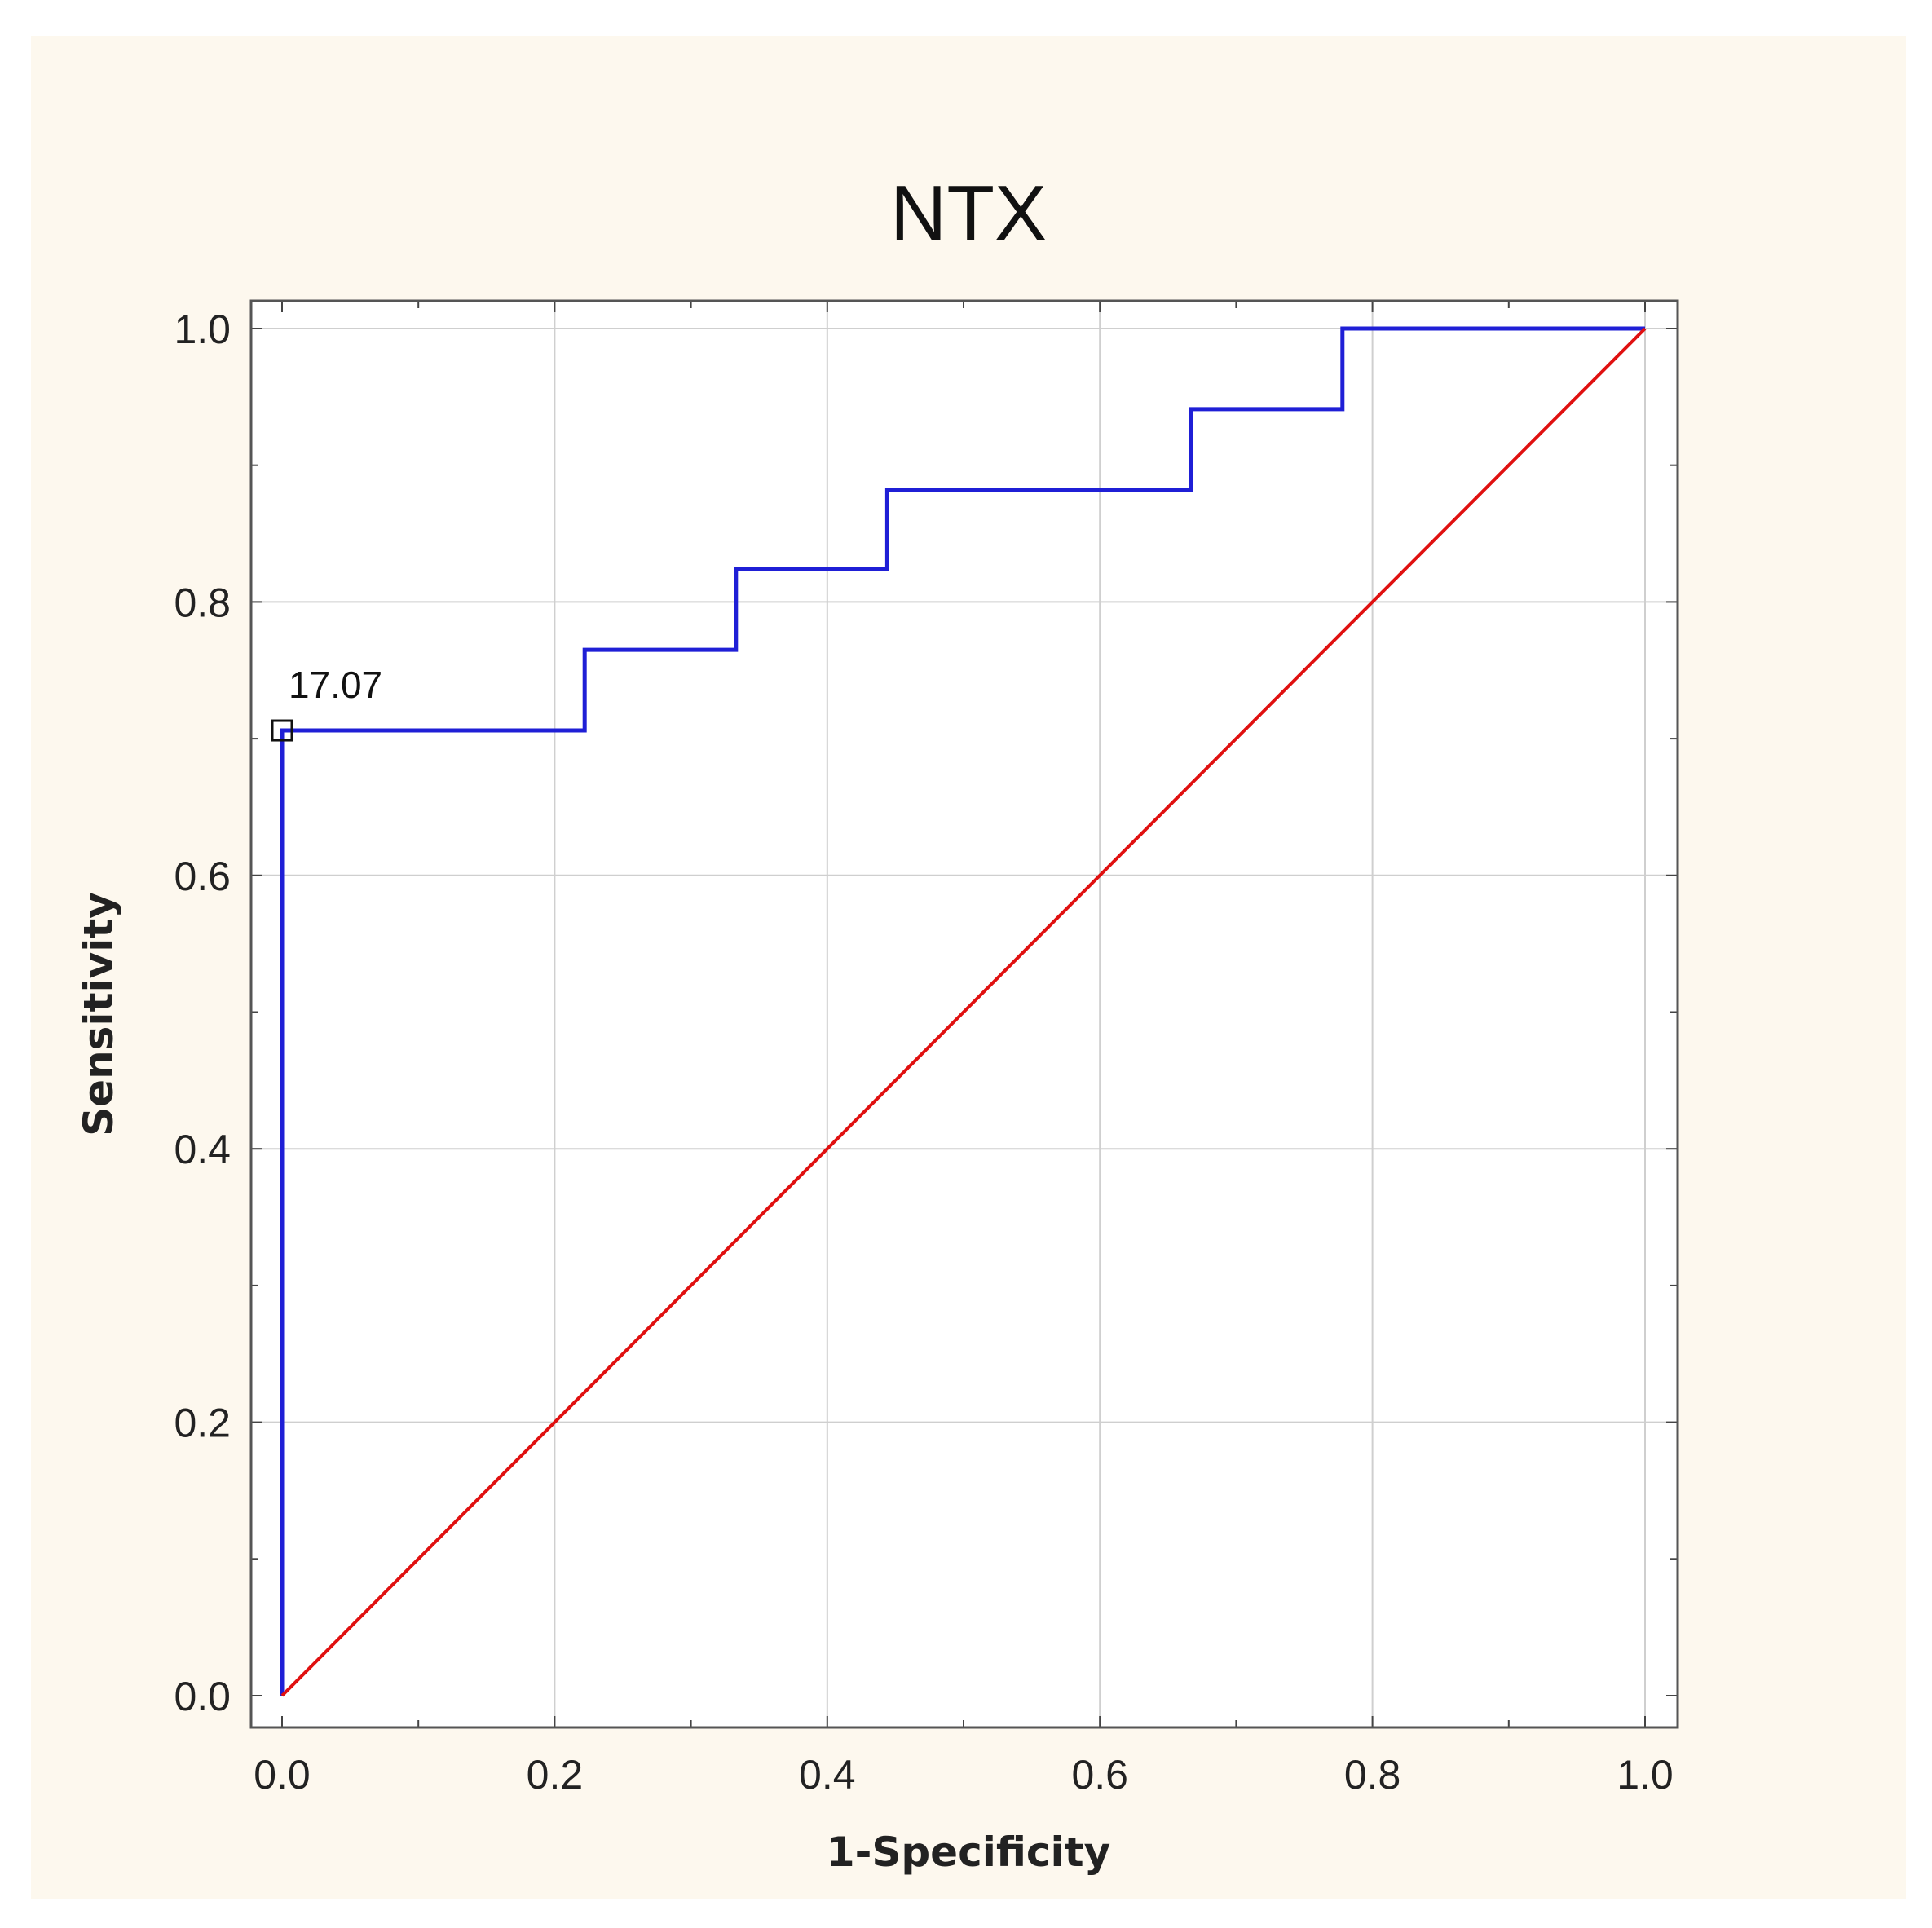 This screenshot has height=1928, width=1932. What do you see at coordinates (202, 602) in the screenshot?
I see `y-tick-label: 0.8` at bounding box center [202, 602].